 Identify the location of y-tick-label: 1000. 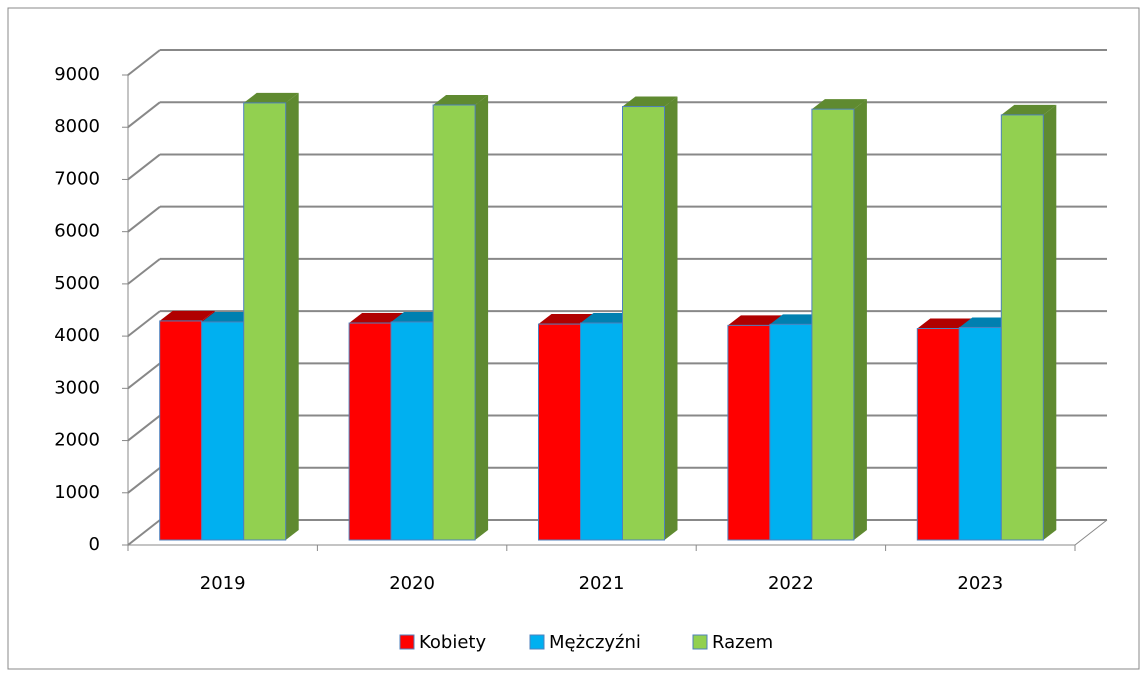
(77, 492).